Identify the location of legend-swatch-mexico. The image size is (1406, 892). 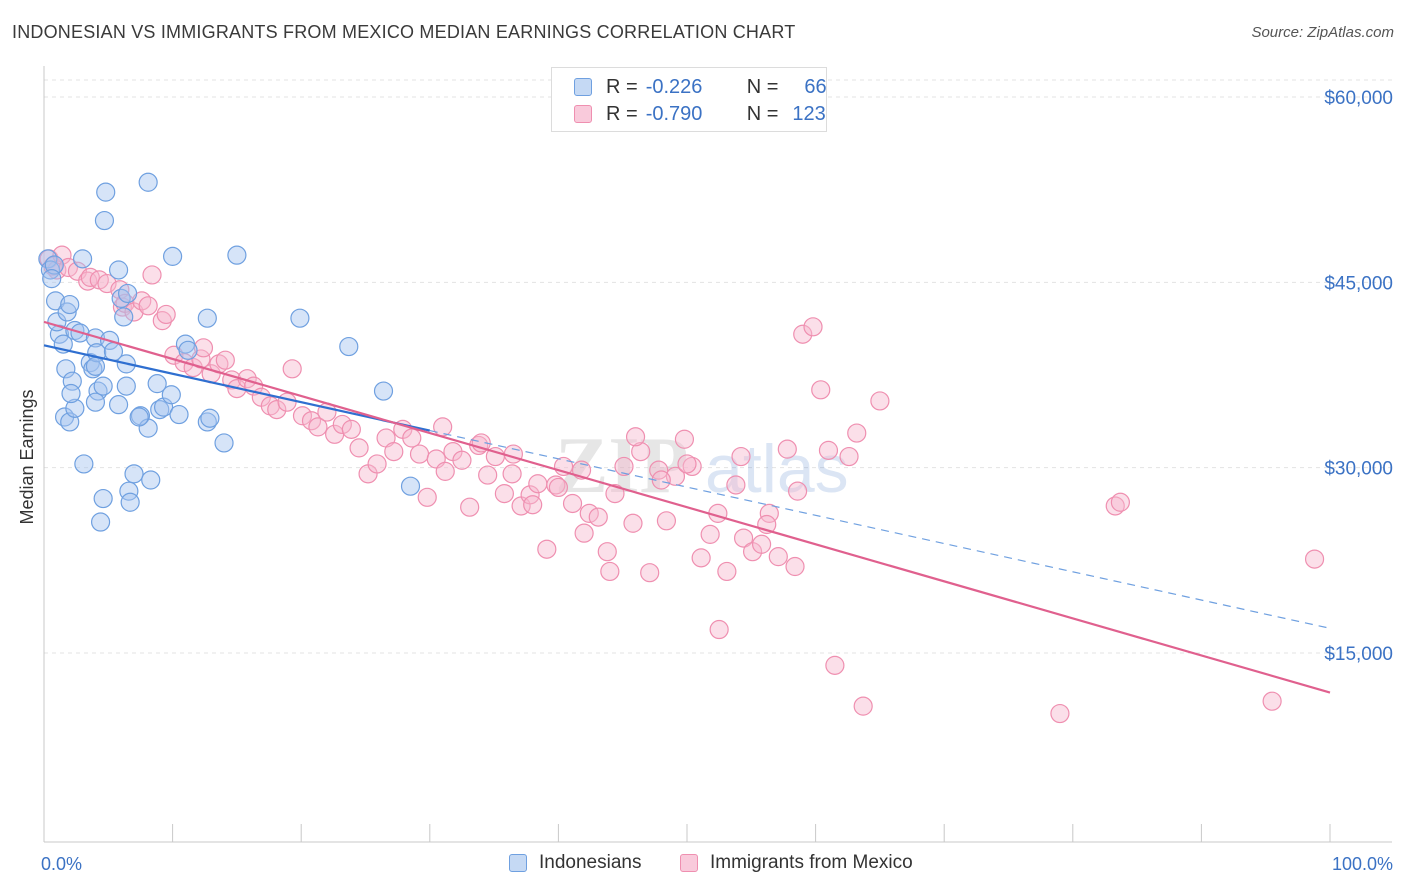
(583, 114).